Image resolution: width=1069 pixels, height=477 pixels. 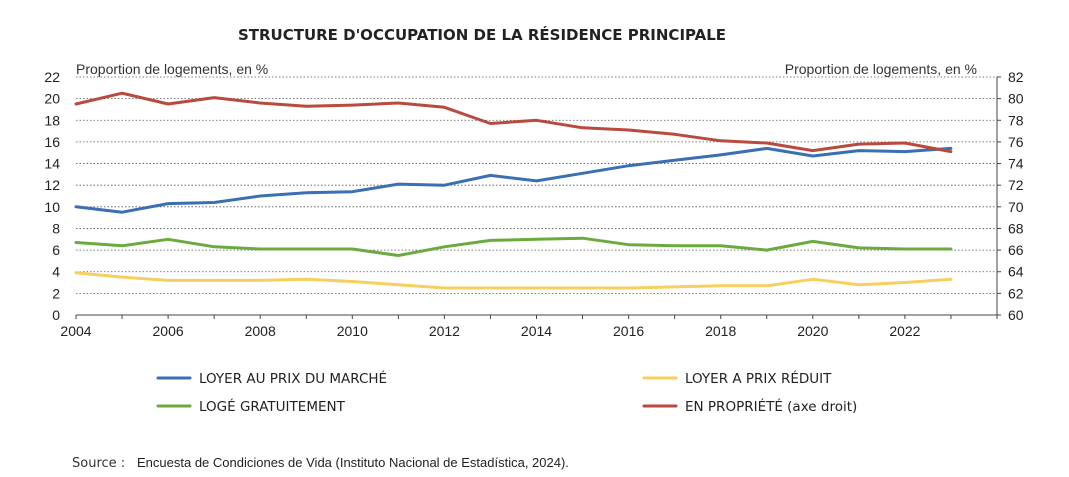 I want to click on x-tick-label: 2022, so click(x=904, y=331).